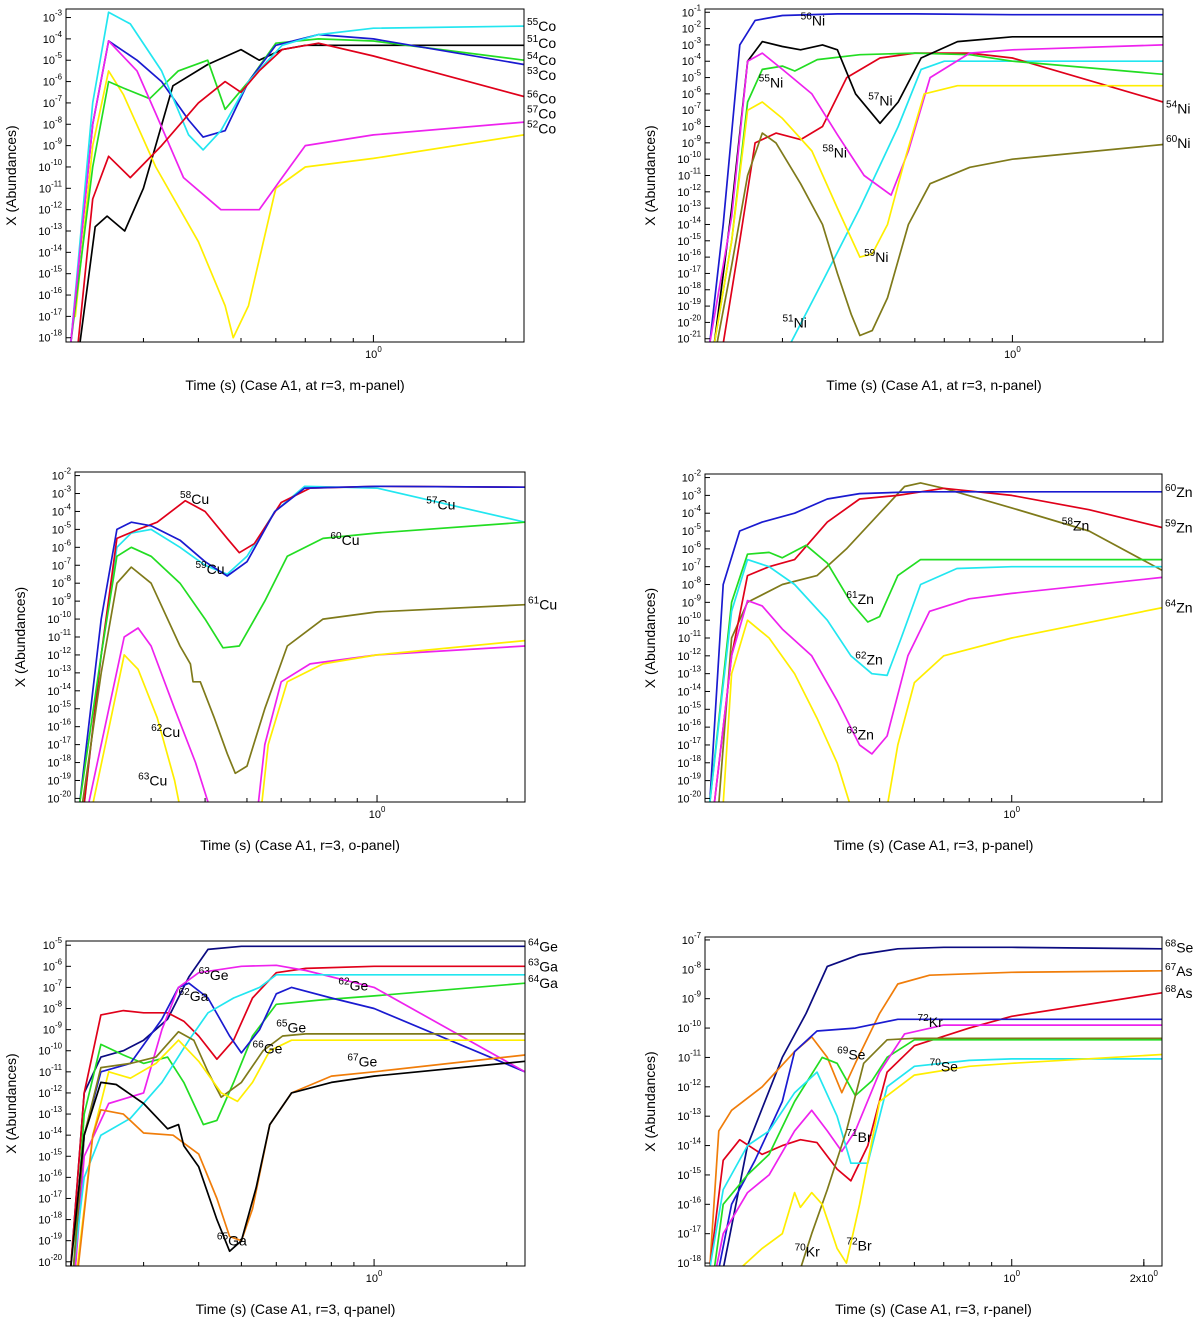 Image resolution: width=1200 pixels, height=1327 pixels. I want to click on isotope-label-55Ni: 55Ni, so click(771, 81).